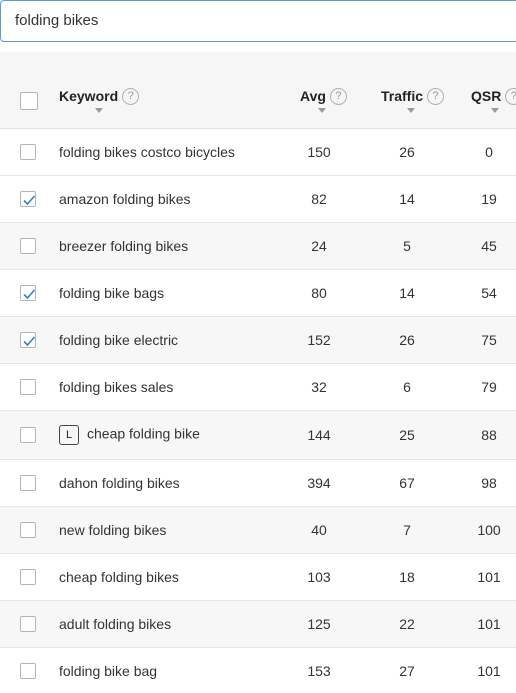 The image size is (516, 693). Describe the element at coordinates (125, 199) in the screenshot. I see `keyword-cell: amazon folding bikes` at that location.